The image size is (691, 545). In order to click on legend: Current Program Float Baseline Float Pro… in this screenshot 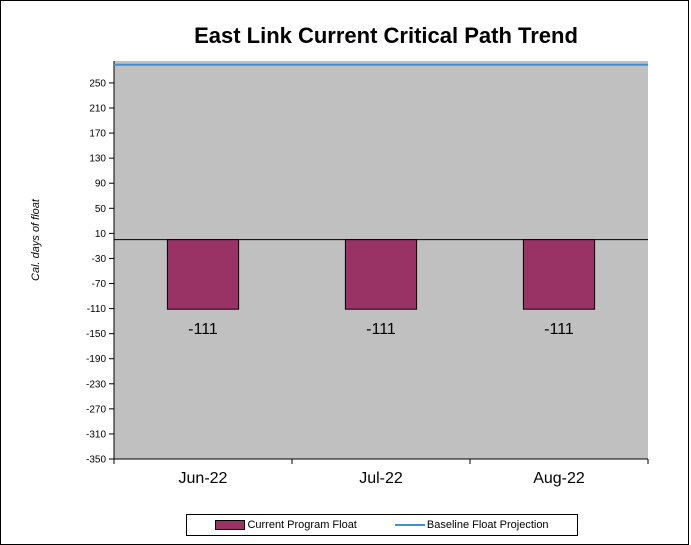, I will do `click(382, 525)`.